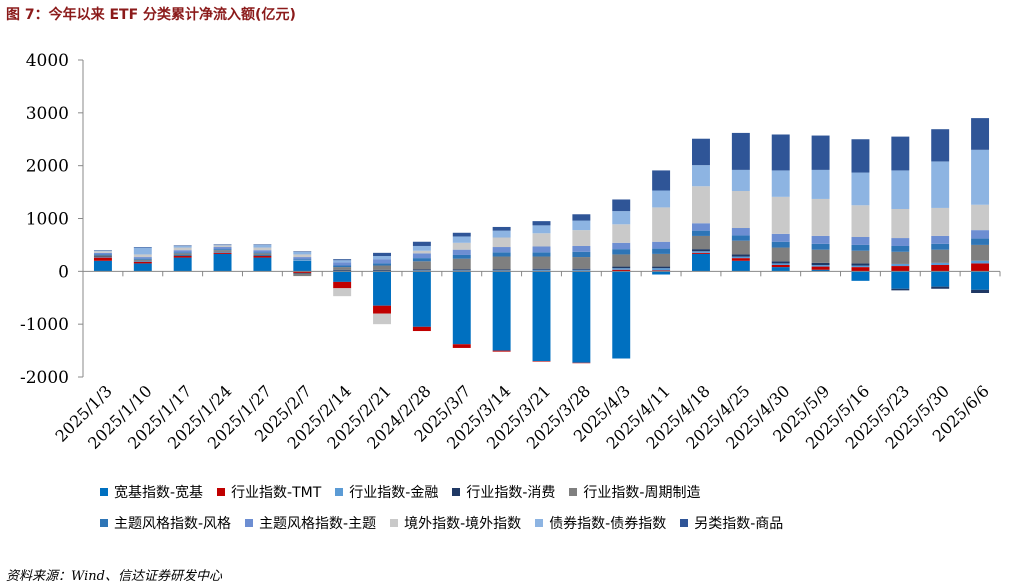 Image resolution: width=1031 pixels, height=587 pixels. Describe the element at coordinates (511, 493) in the screenshot. I see `legend-label: 行业指数-消费` at that location.